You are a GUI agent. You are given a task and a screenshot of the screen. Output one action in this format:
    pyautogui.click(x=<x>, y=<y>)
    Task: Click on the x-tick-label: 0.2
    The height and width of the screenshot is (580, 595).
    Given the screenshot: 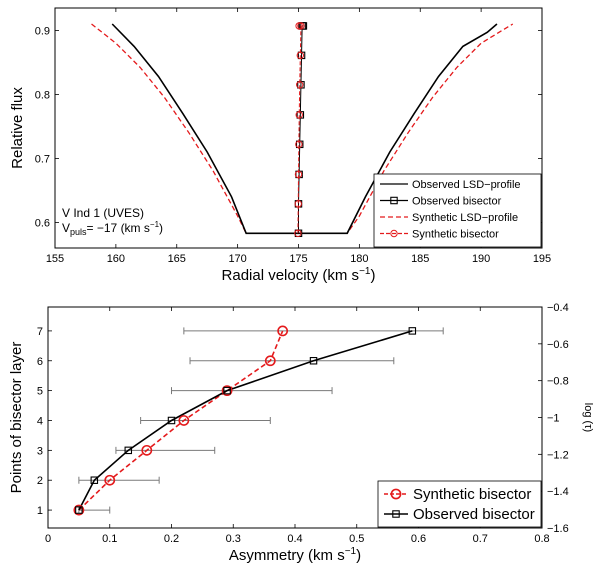 What is the action you would take?
    pyautogui.click(x=171, y=539)
    